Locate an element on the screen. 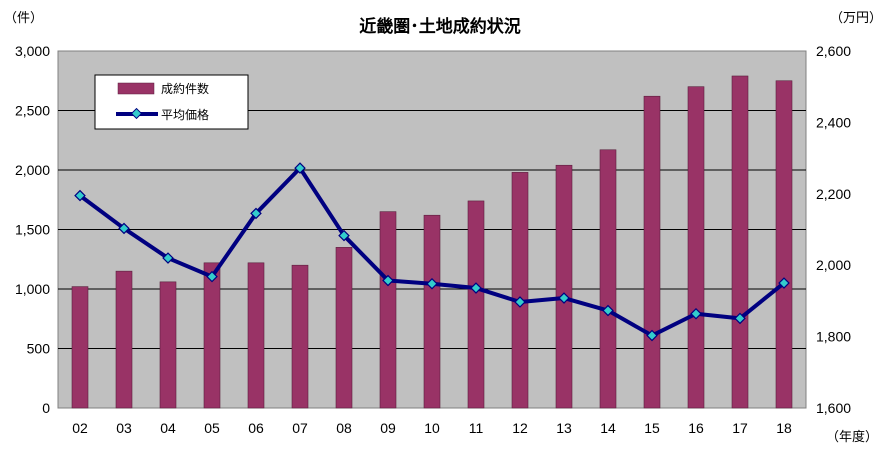  right-tick-label: 2,200 is located at coordinates (833, 194).